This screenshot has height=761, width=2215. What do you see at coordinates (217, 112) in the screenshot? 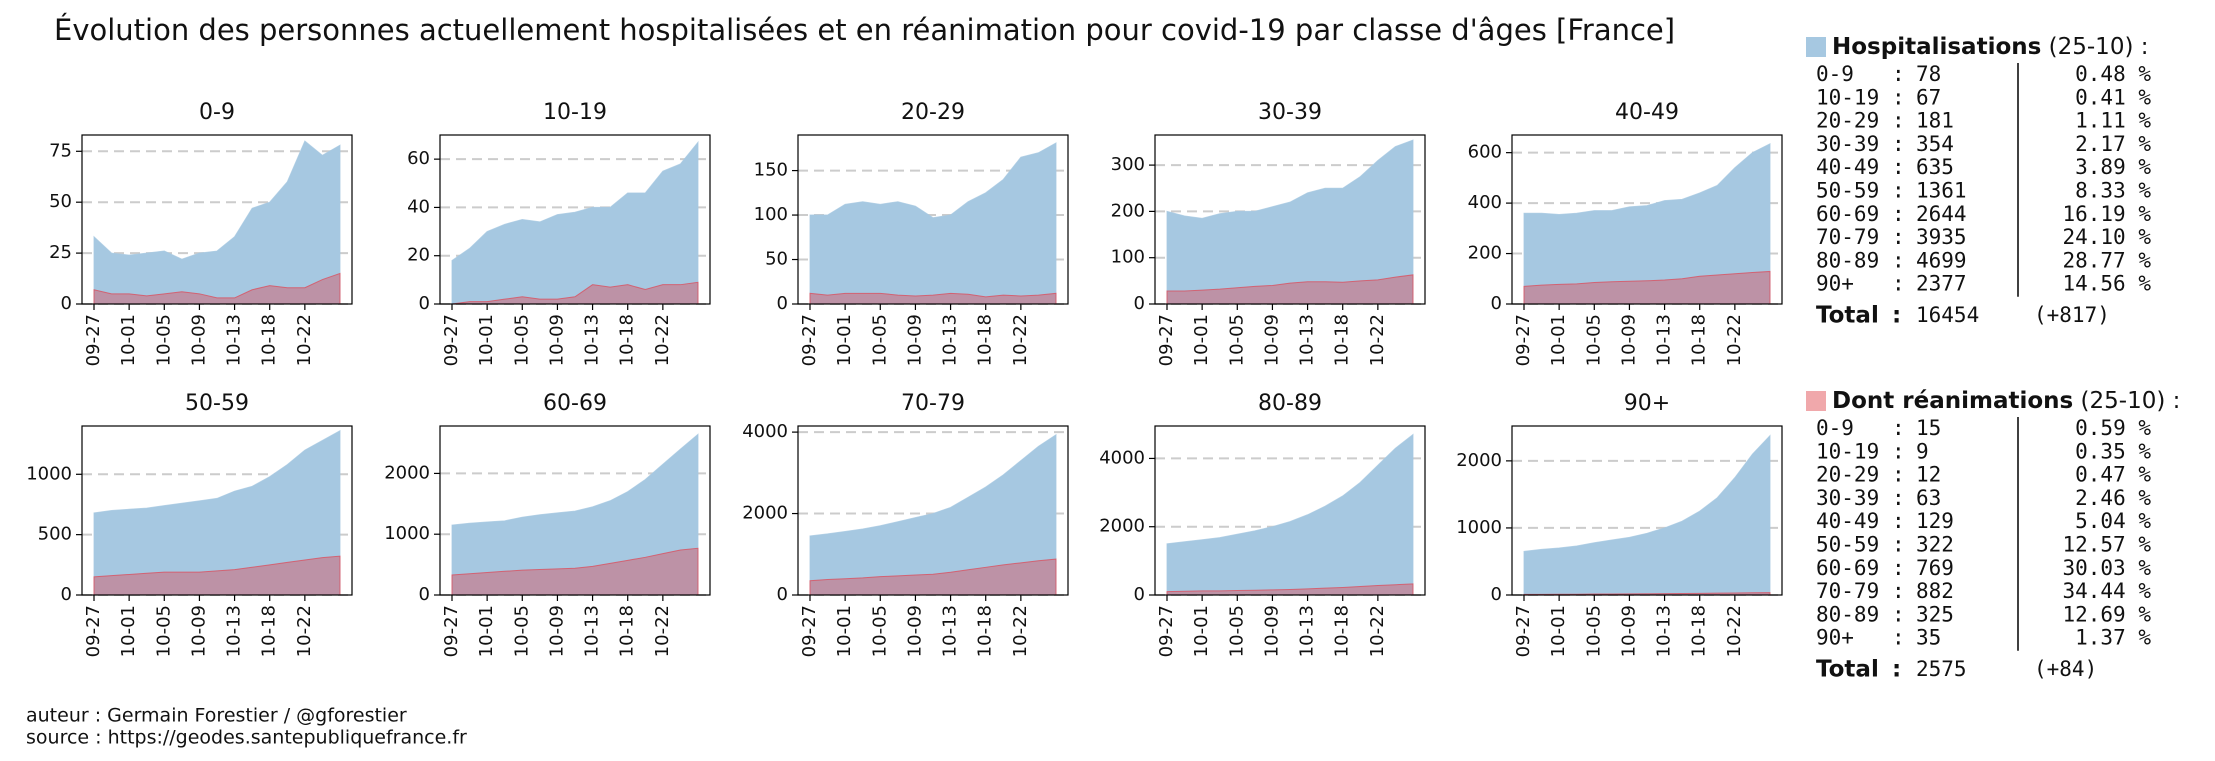
I see `panel-title: 0-9` at bounding box center [217, 112].